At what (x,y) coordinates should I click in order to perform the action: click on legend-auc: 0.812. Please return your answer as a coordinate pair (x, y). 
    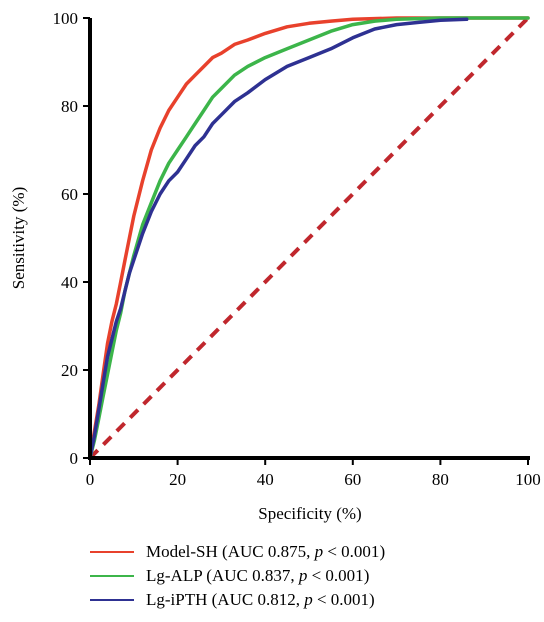
    Looking at the image, I should click on (276, 599).